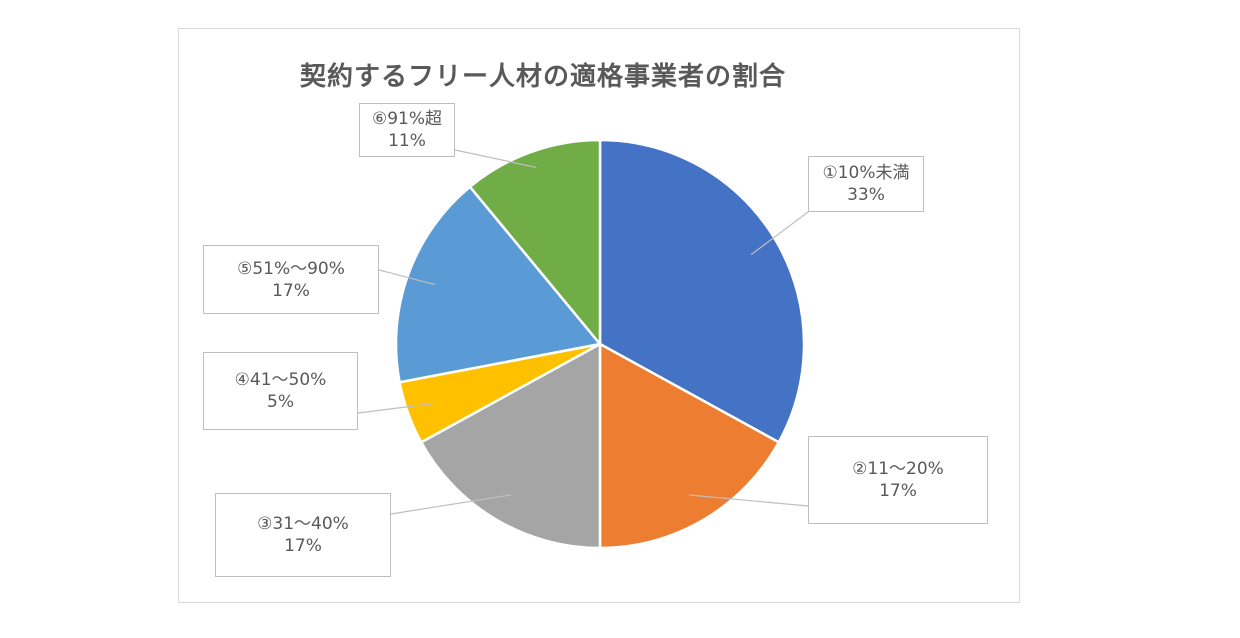 The height and width of the screenshot is (638, 1240). Describe the element at coordinates (303, 546) in the screenshot. I see `callout-value-3: 17%` at that location.